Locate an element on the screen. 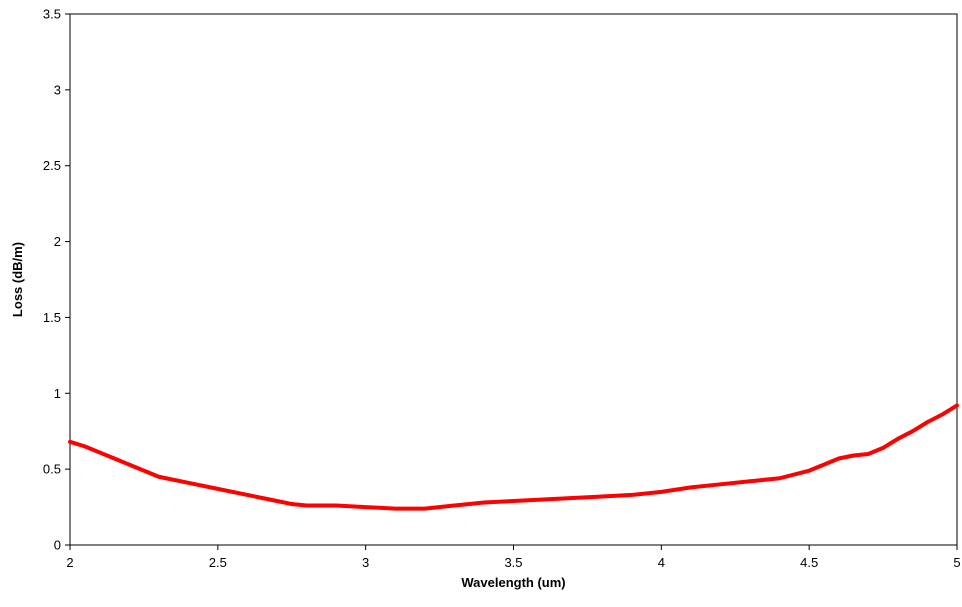 This screenshot has width=962, height=607. y-axis-ticks: 0 0.5 1 1.5 2 2.5 3 3.5 is located at coordinates (56, 280).